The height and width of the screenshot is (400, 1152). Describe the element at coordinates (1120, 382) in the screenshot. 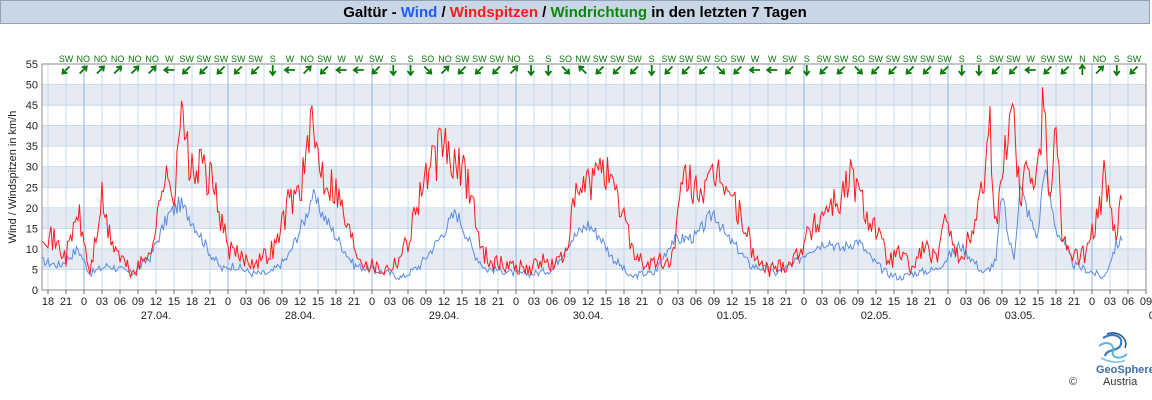

I see `logo-country: Austria` at that location.